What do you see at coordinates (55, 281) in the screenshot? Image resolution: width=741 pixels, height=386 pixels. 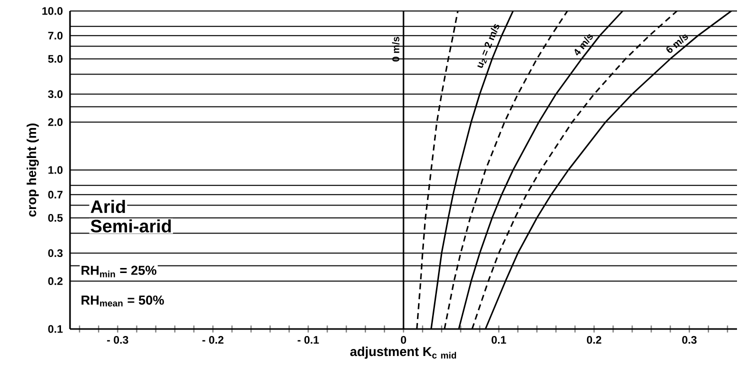 I see `y-tick-label: 0.2` at bounding box center [55, 281].